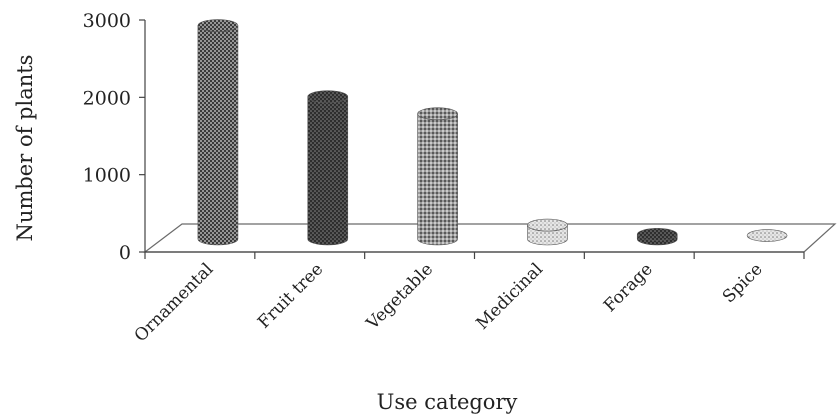 This screenshot has height=417, width=837. What do you see at coordinates (399, 296) in the screenshot?
I see `x-tick-label: Vegetable` at bounding box center [399, 296].